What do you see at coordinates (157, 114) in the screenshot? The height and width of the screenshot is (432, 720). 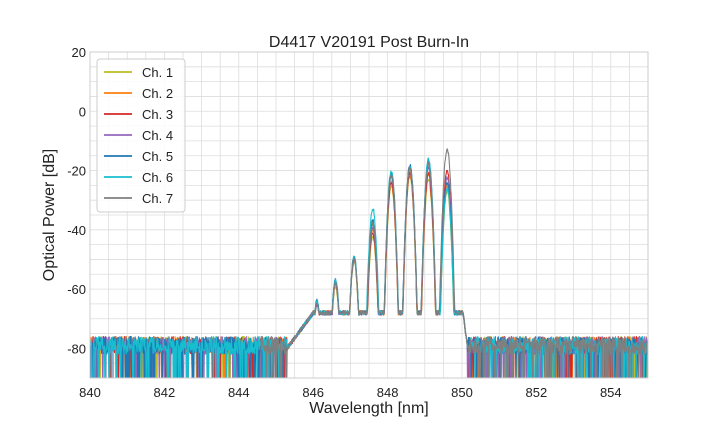 I see `legend-label: Ch. 3` at bounding box center [157, 114].